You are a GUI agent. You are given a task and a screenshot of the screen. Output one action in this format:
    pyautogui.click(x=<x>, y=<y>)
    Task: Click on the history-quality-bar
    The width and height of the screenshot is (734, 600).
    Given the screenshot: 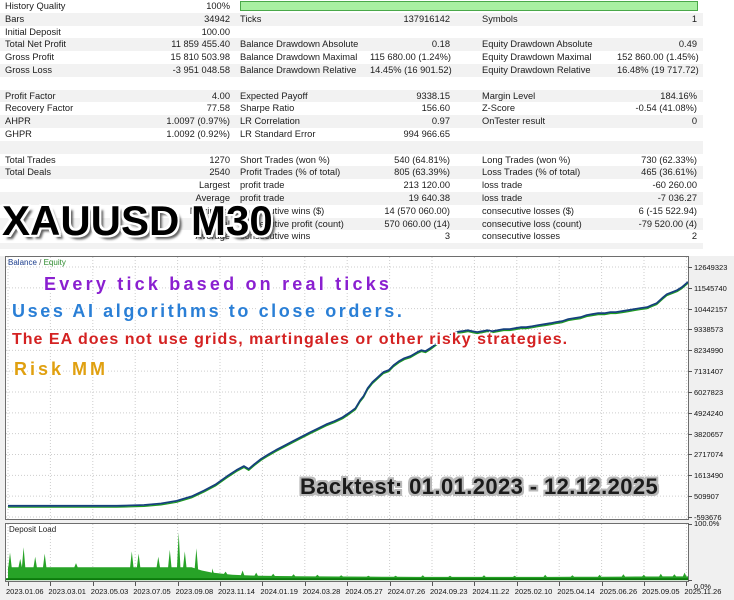 What is the action you would take?
    pyautogui.click(x=469, y=6)
    